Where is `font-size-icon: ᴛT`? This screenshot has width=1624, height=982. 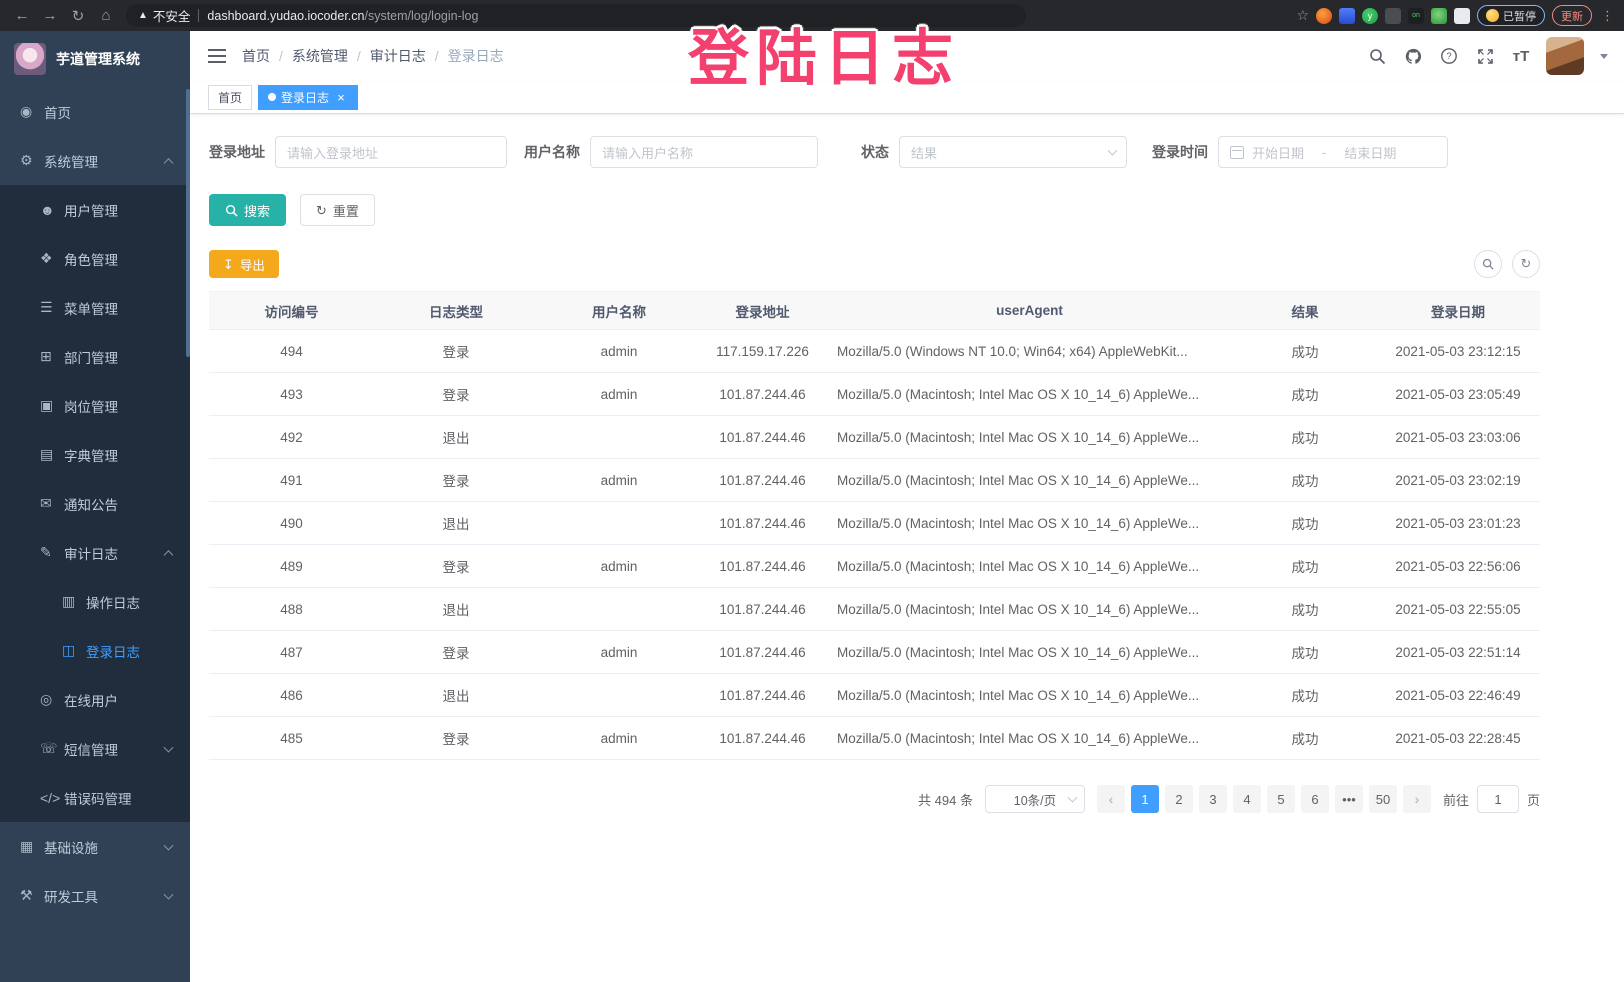
font-size-icon: ᴛT is located at coordinates (1521, 56).